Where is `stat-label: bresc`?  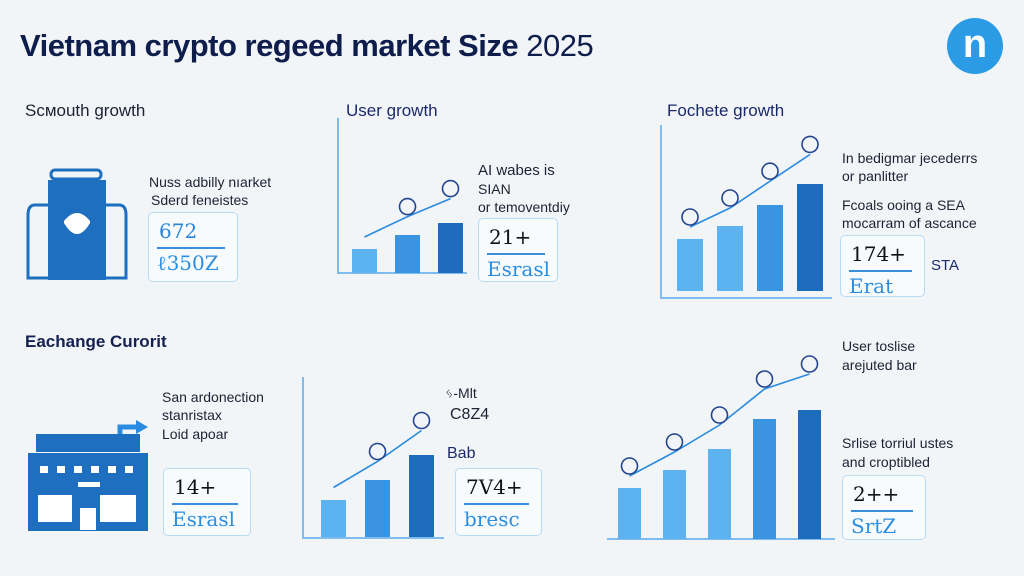
stat-label: bresc is located at coordinates (492, 519).